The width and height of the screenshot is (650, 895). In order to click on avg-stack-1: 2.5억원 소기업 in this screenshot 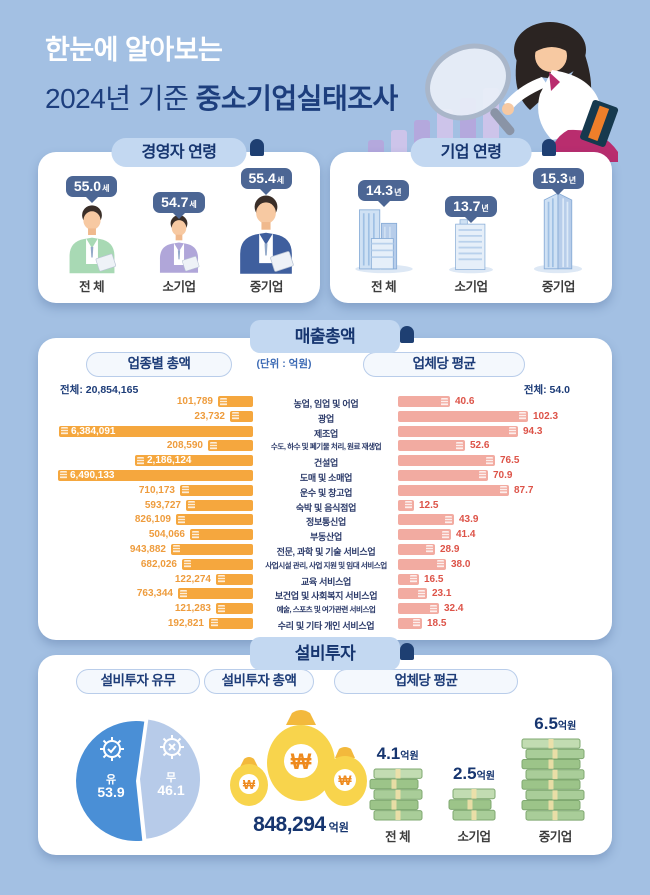, I will do `click(474, 804)`.